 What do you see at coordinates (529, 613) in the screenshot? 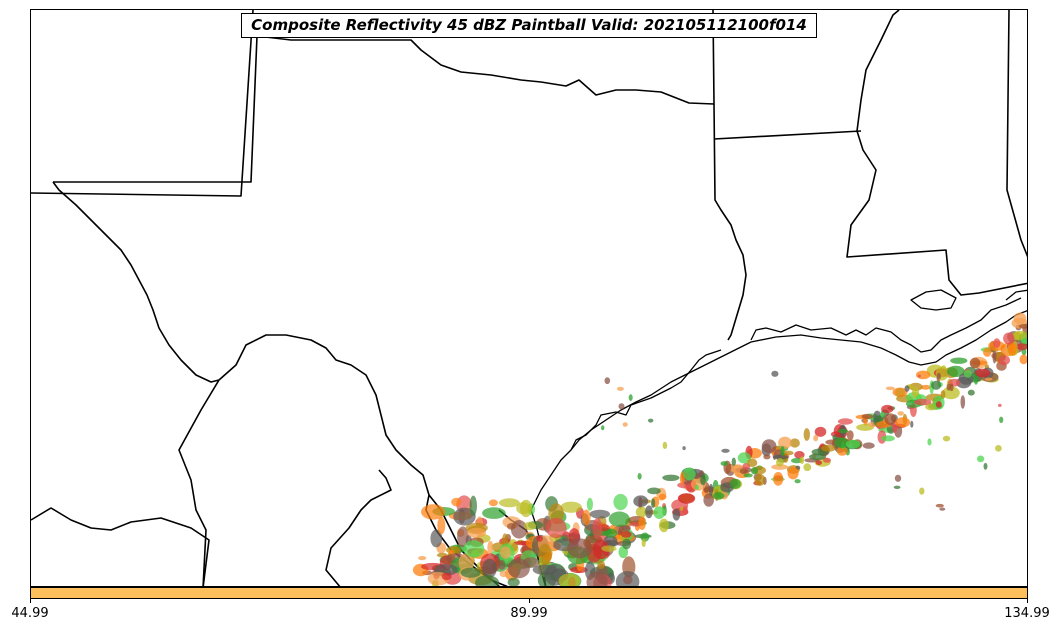
I see `colorbar-tick-label: 89.99` at bounding box center [529, 613].